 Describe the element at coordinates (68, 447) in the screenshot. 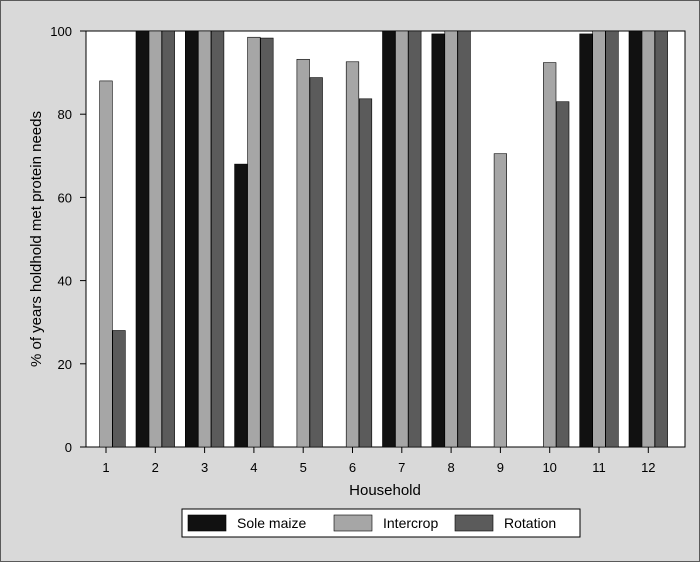

I see `y-tick-label: 0` at that location.